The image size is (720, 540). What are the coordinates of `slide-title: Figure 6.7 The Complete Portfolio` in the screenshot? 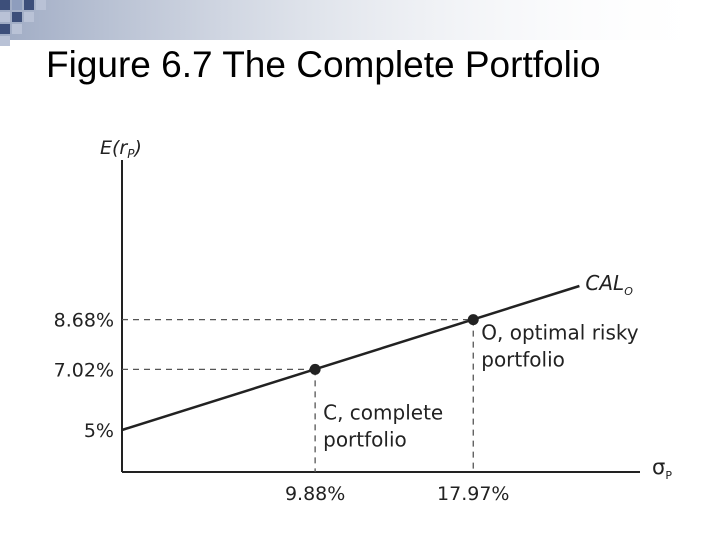 It's located at (323, 64).